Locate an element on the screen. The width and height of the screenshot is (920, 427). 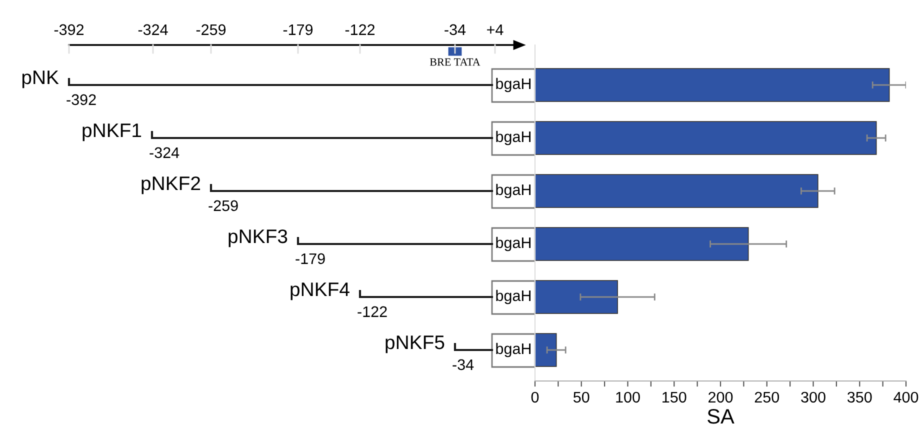
text: pNK is located at coordinates (40, 79).